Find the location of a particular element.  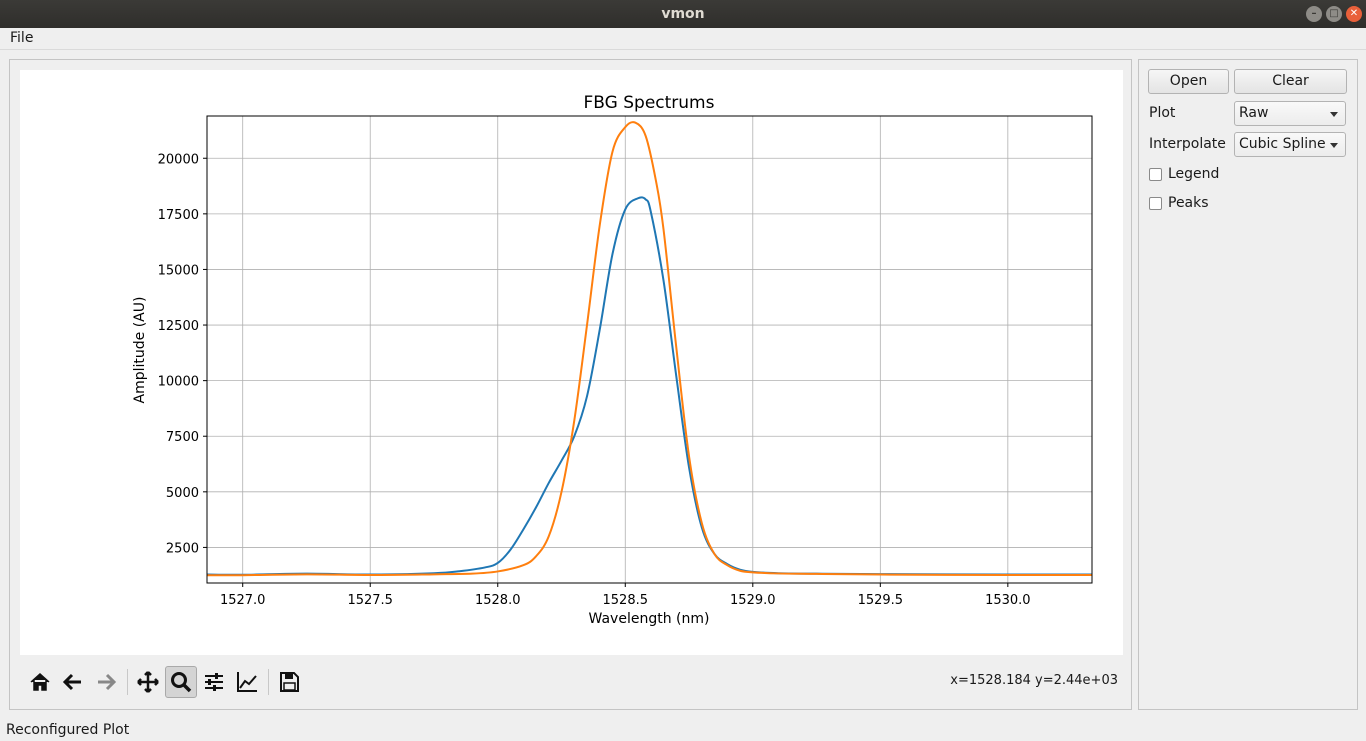

pan-button is located at coordinates (148, 682).